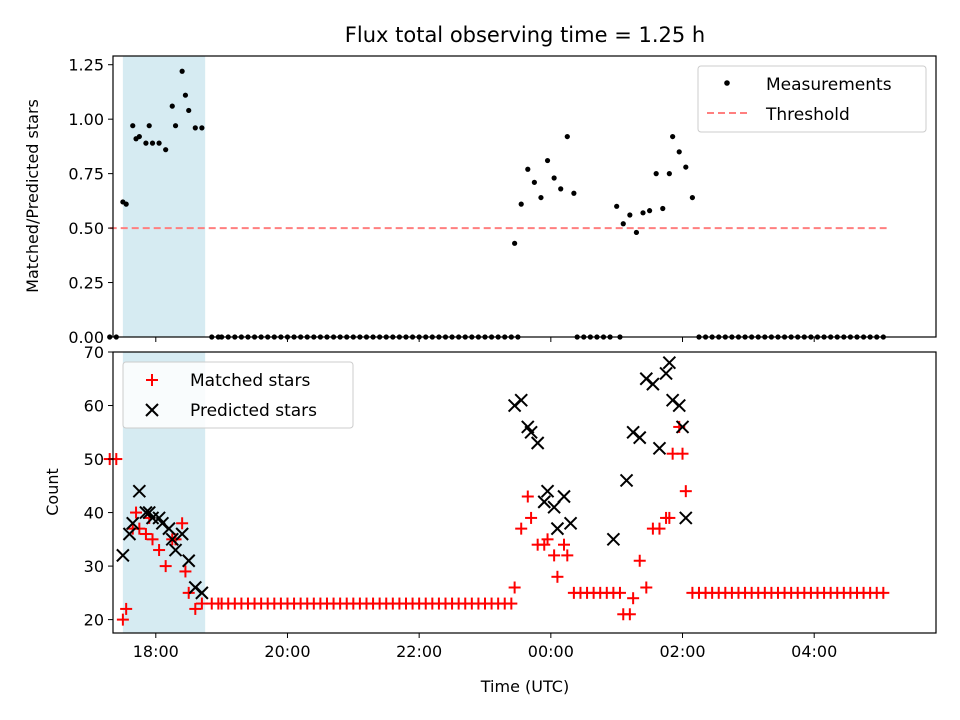 This screenshot has width=960, height=720. Describe the element at coordinates (238, 395) in the screenshot. I see `bottom-legend: Matched stars Predicted stars` at that location.